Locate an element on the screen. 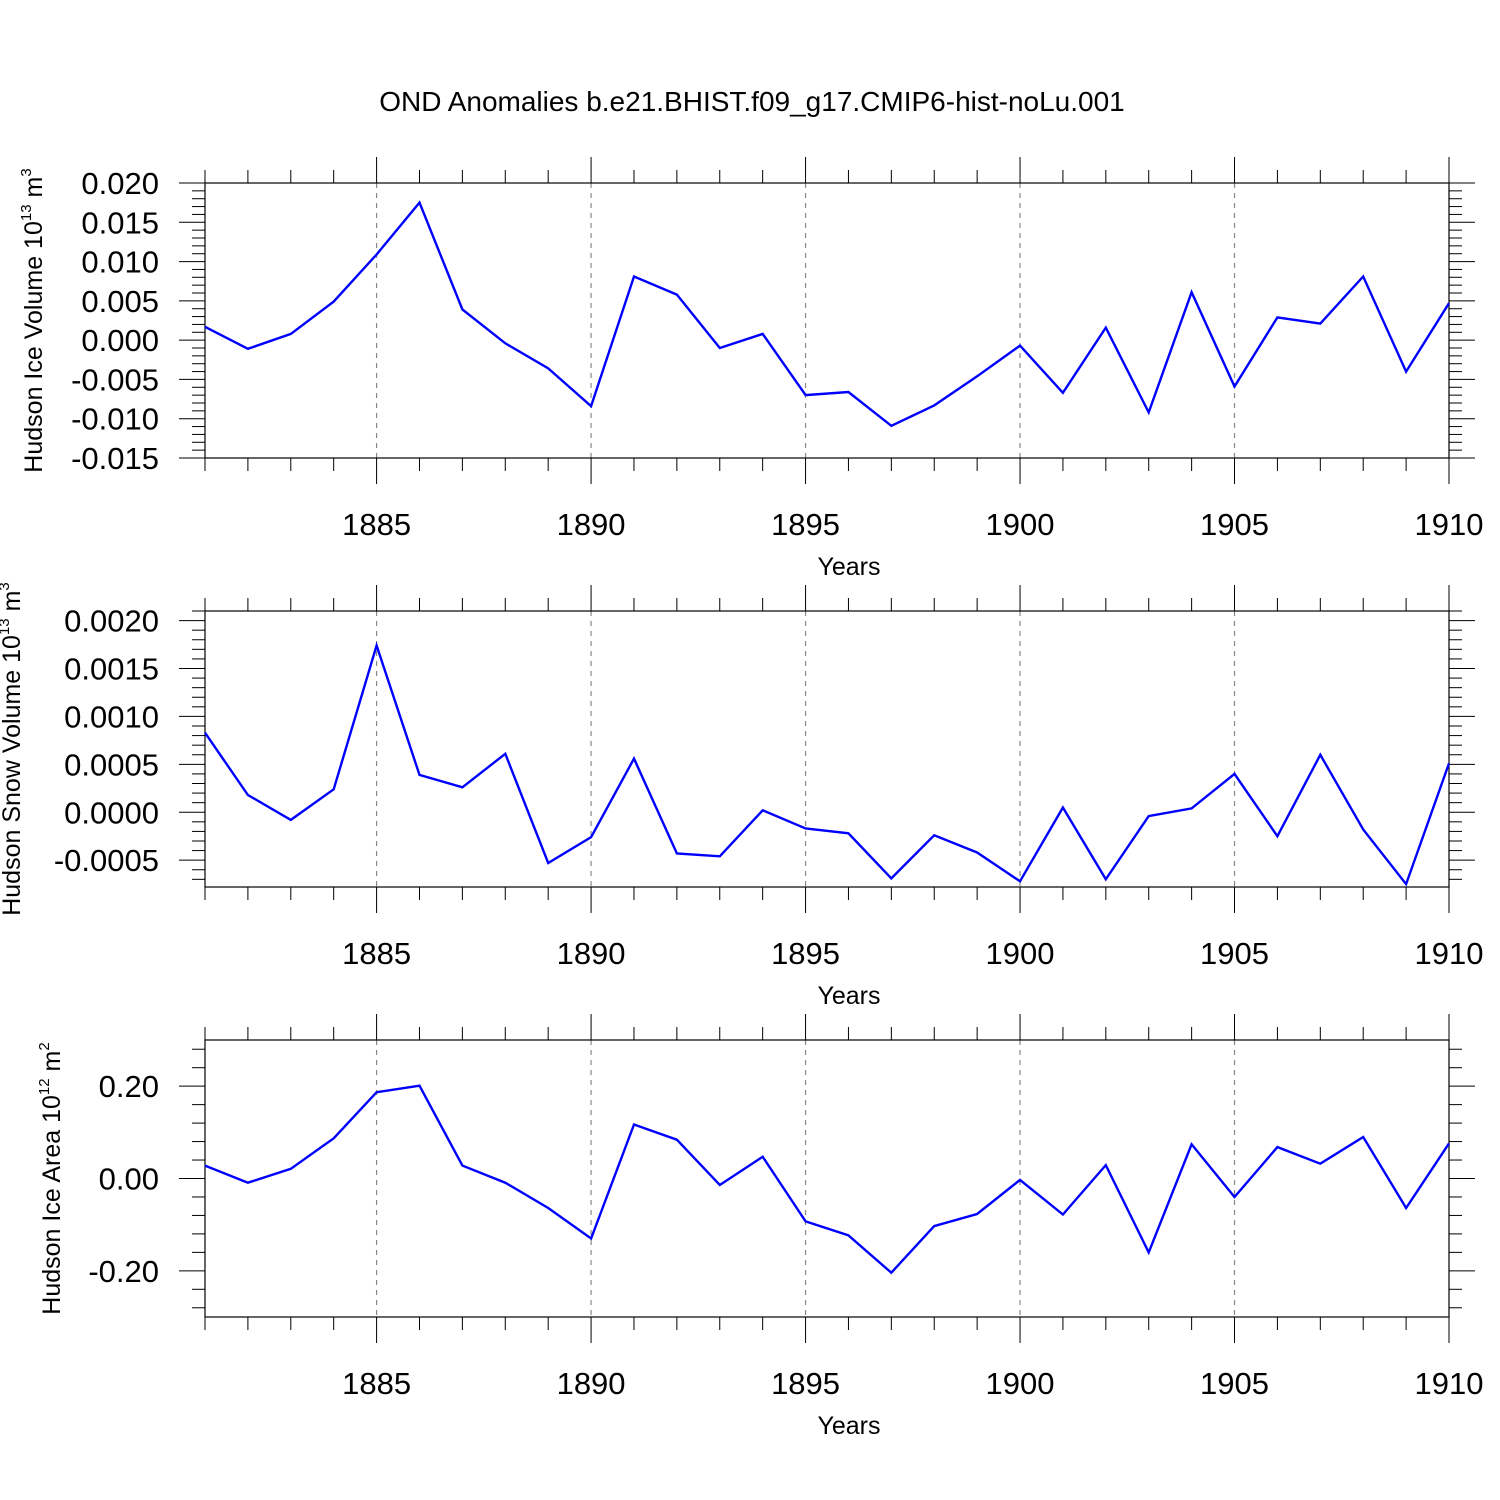 This screenshot has height=1500, width=1500. y-tick-label: 0.020 is located at coordinates (120, 183).